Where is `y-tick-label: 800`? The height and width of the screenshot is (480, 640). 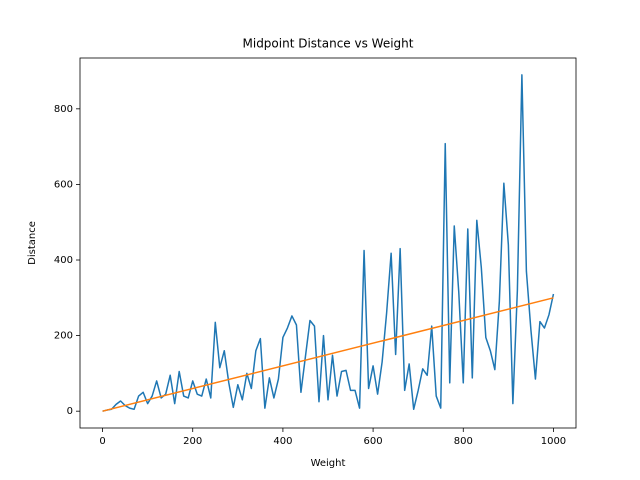
y-tick-label: 800 is located at coordinates (63, 109).